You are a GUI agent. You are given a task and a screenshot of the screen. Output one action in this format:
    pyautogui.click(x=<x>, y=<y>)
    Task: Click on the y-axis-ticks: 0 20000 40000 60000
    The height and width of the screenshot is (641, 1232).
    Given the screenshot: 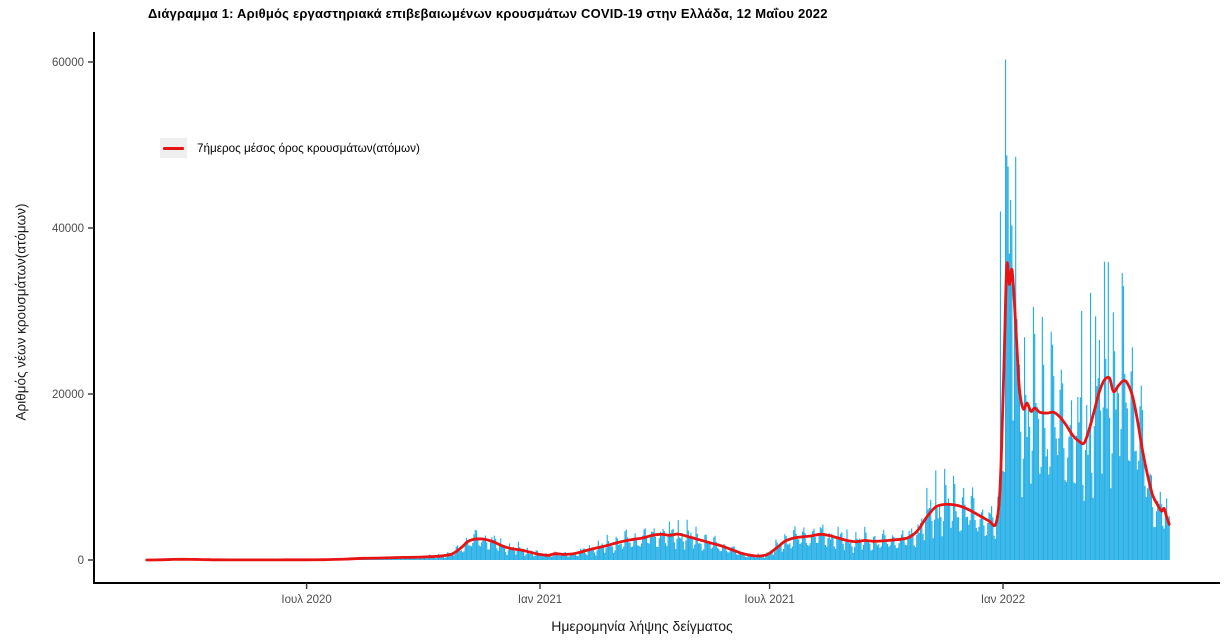 What is the action you would take?
    pyautogui.click(x=73, y=312)
    